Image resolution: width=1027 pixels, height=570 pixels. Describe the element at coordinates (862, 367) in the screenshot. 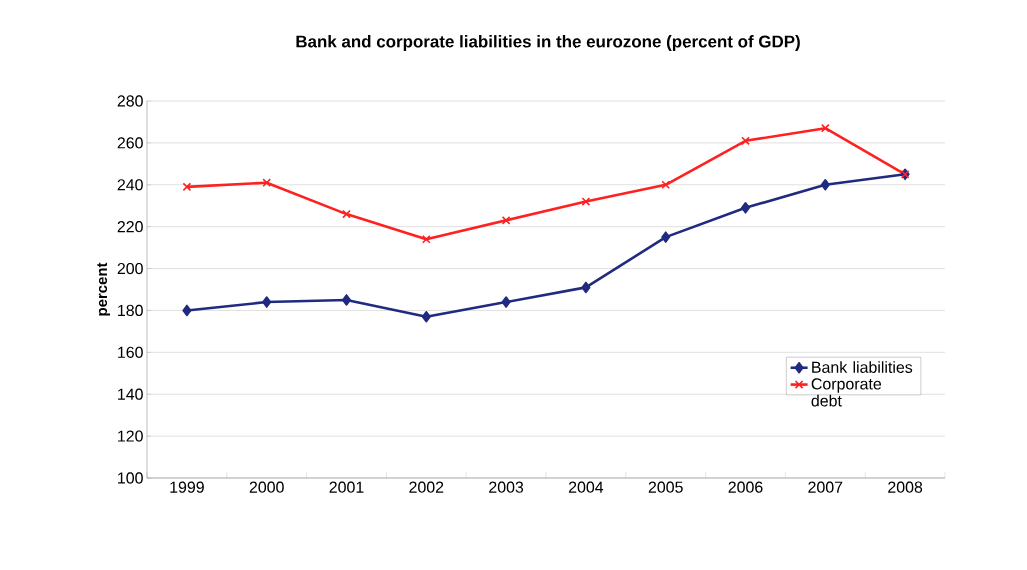

I see `legend-label: Bank liabilities` at that location.